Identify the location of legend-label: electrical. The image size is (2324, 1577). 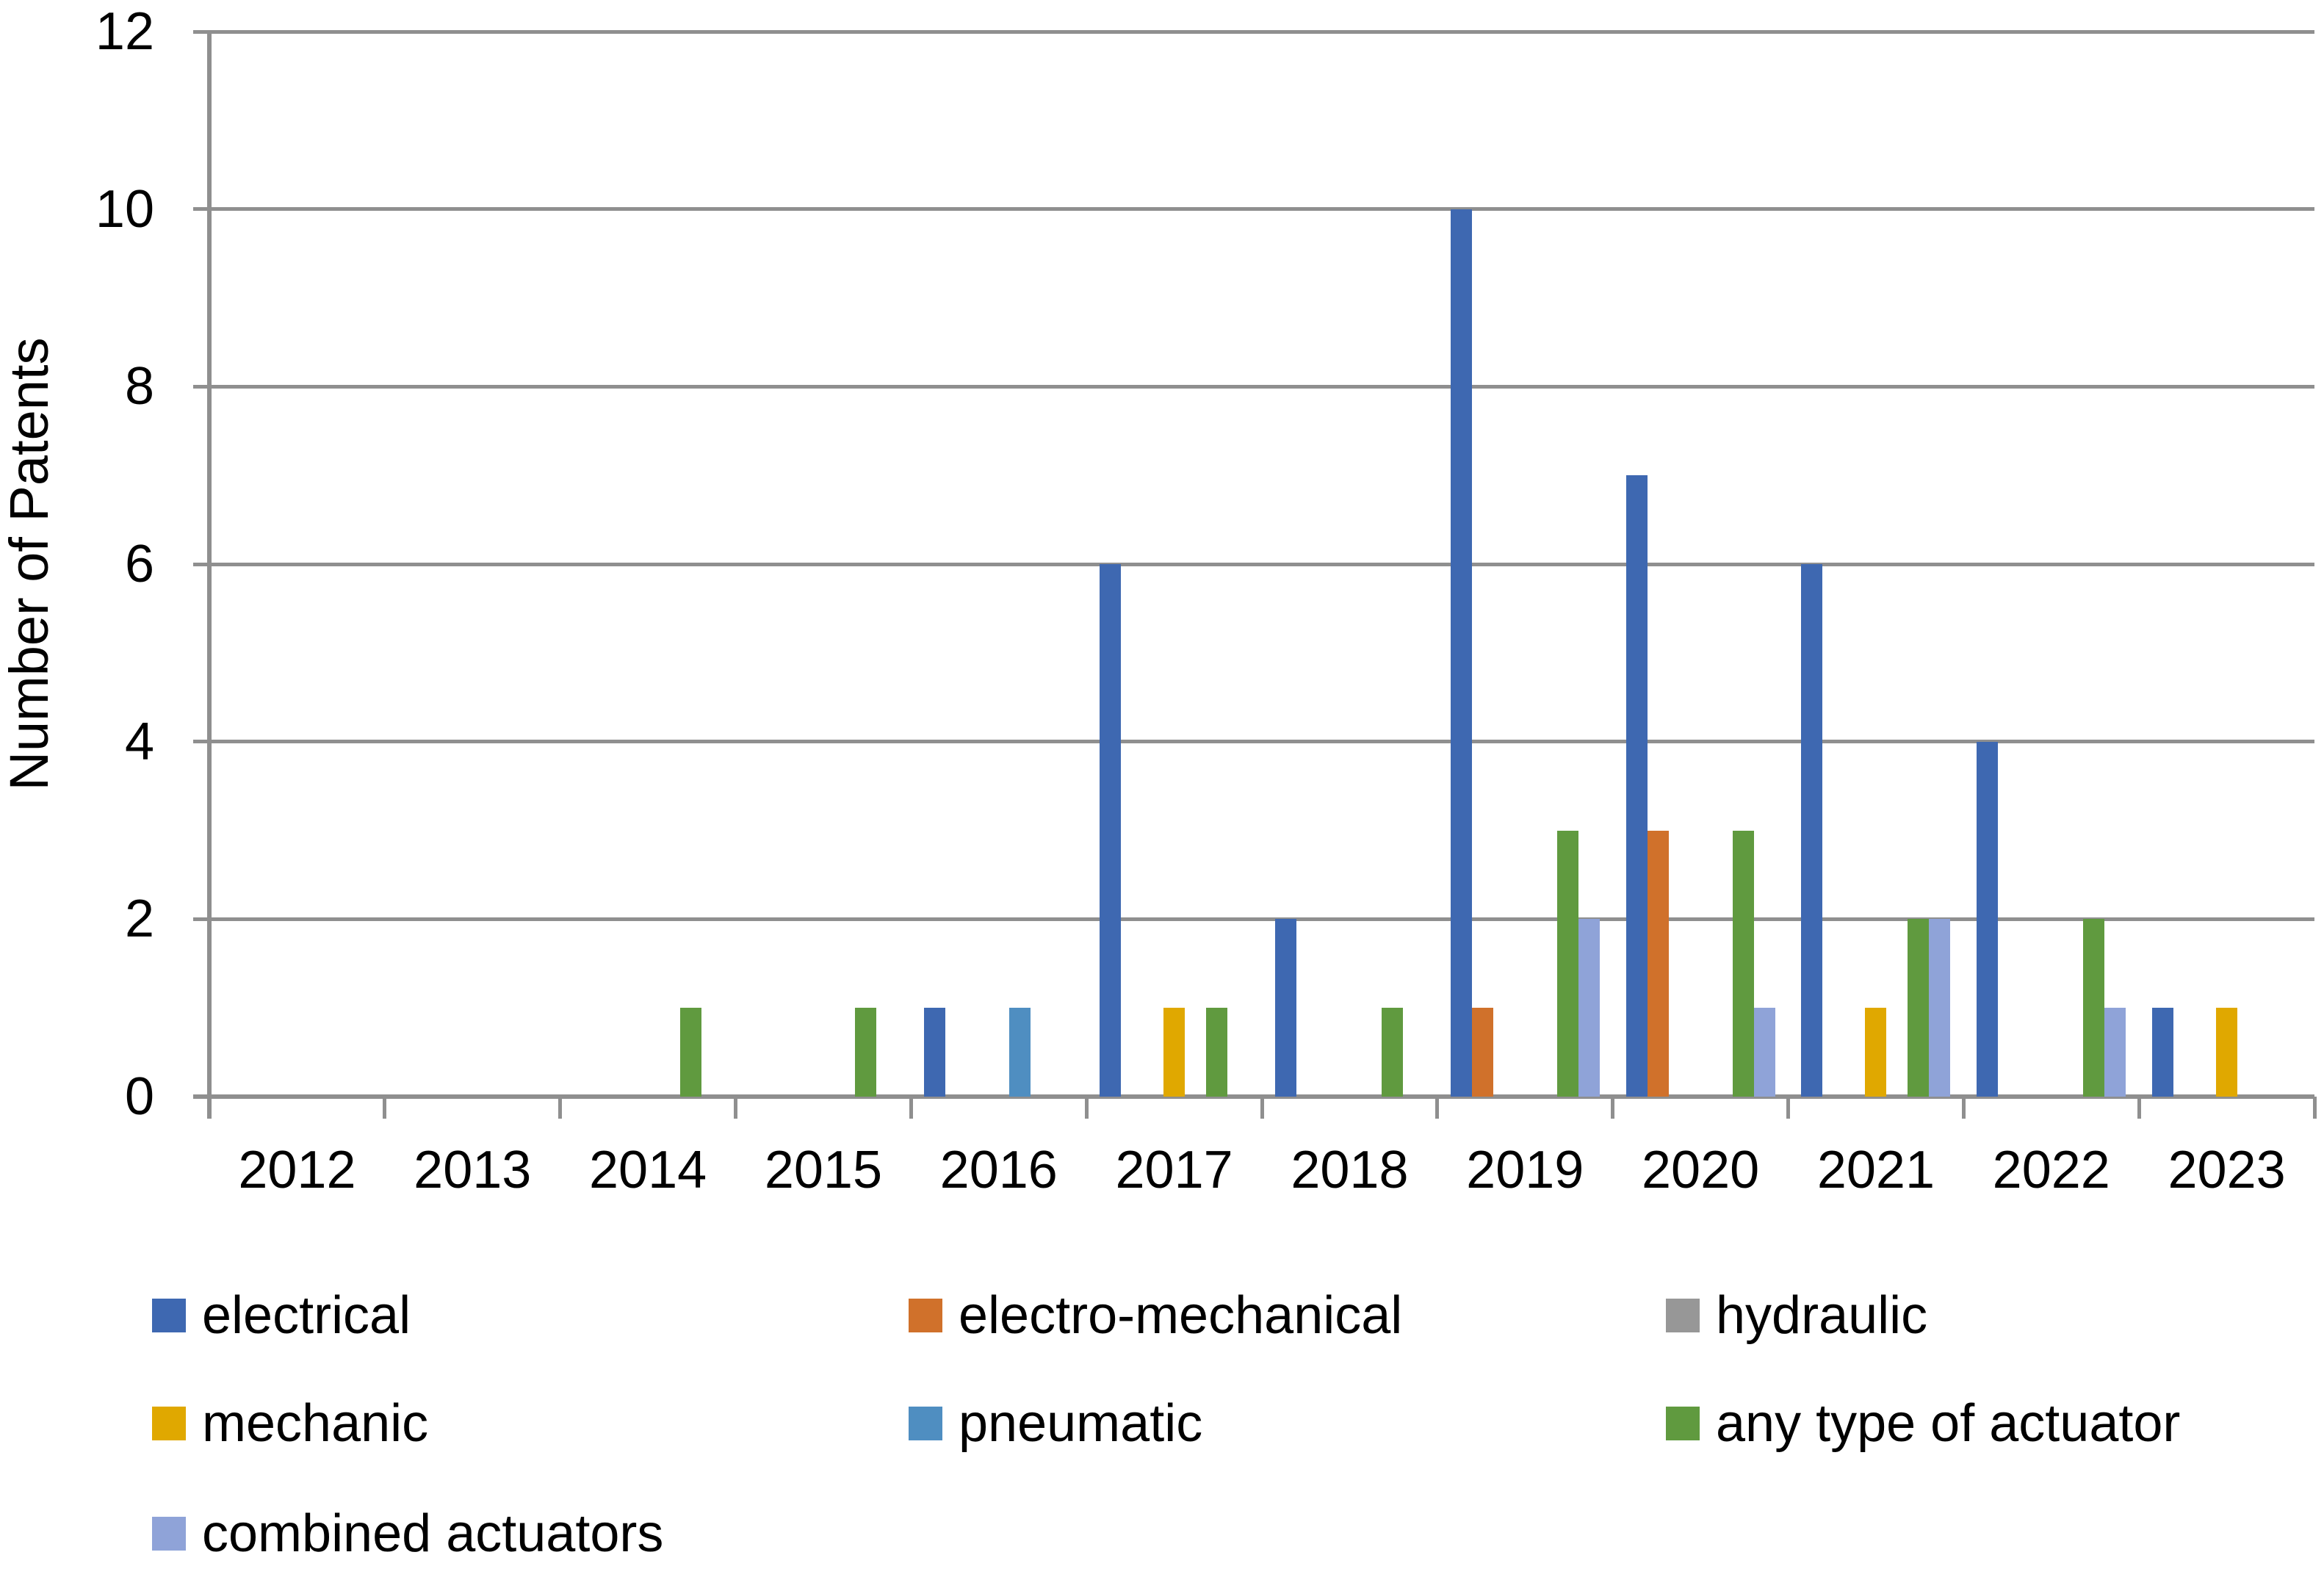
(306, 1315).